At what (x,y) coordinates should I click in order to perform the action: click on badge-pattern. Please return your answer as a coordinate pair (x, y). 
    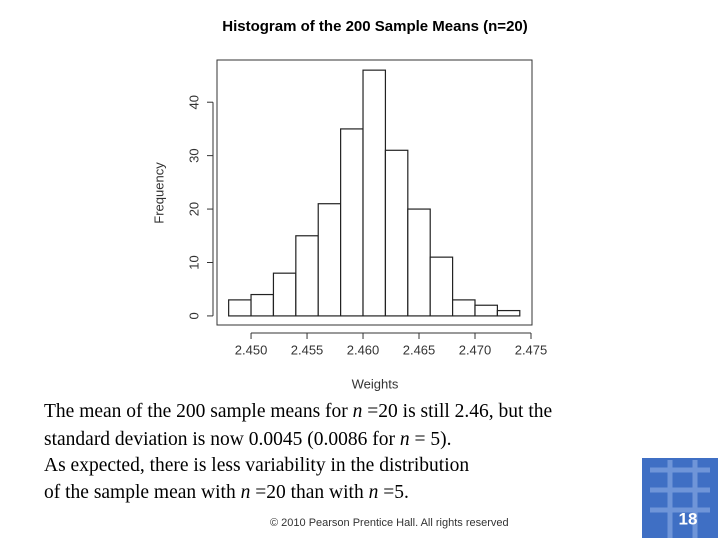
    Looking at the image, I should click on (680, 499).